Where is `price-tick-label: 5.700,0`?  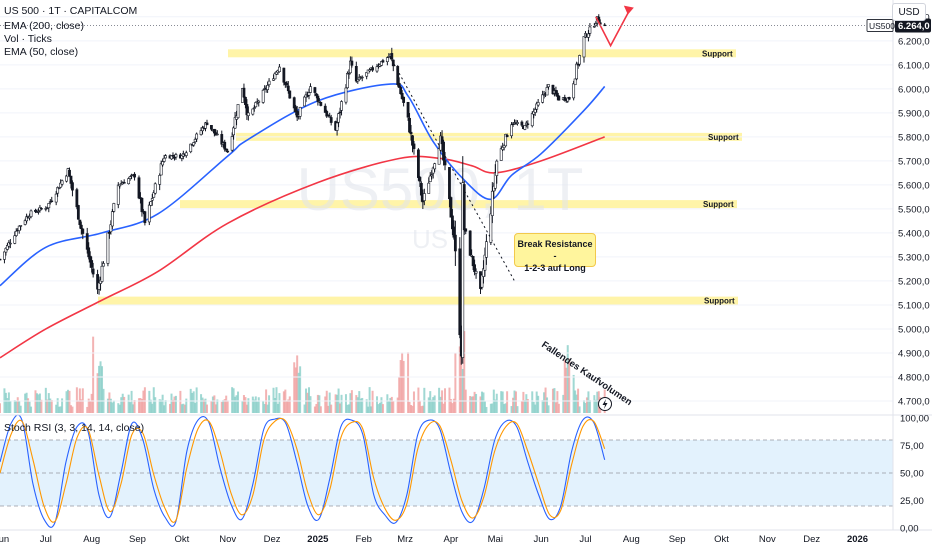
price-tick-label: 5.700,0 is located at coordinates (914, 161).